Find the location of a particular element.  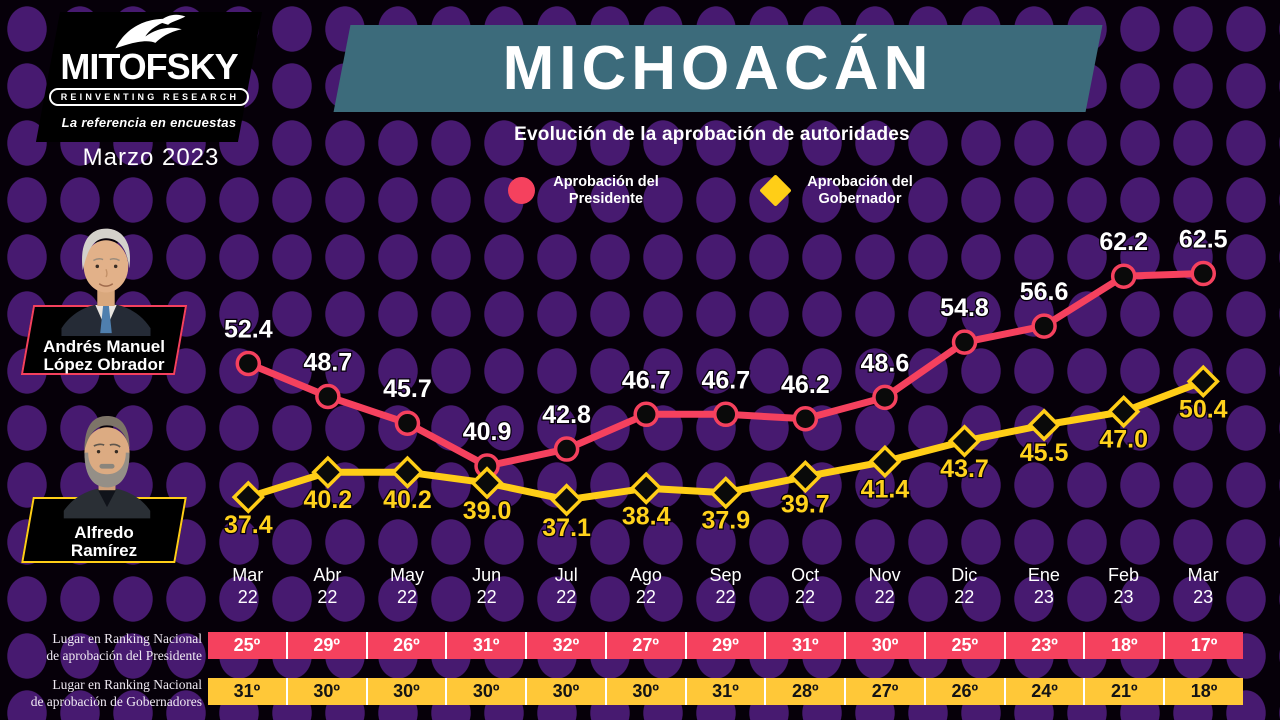

ranking-cell: 32º is located at coordinates (566, 645).